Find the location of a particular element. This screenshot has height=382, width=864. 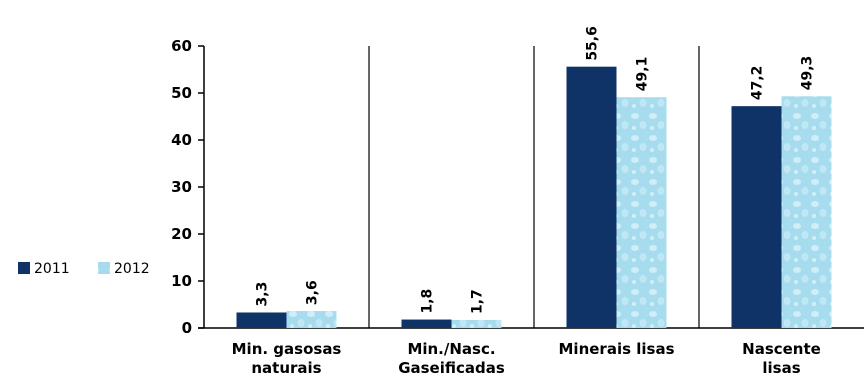

y-tick-label: 40 is located at coordinates (181, 140).